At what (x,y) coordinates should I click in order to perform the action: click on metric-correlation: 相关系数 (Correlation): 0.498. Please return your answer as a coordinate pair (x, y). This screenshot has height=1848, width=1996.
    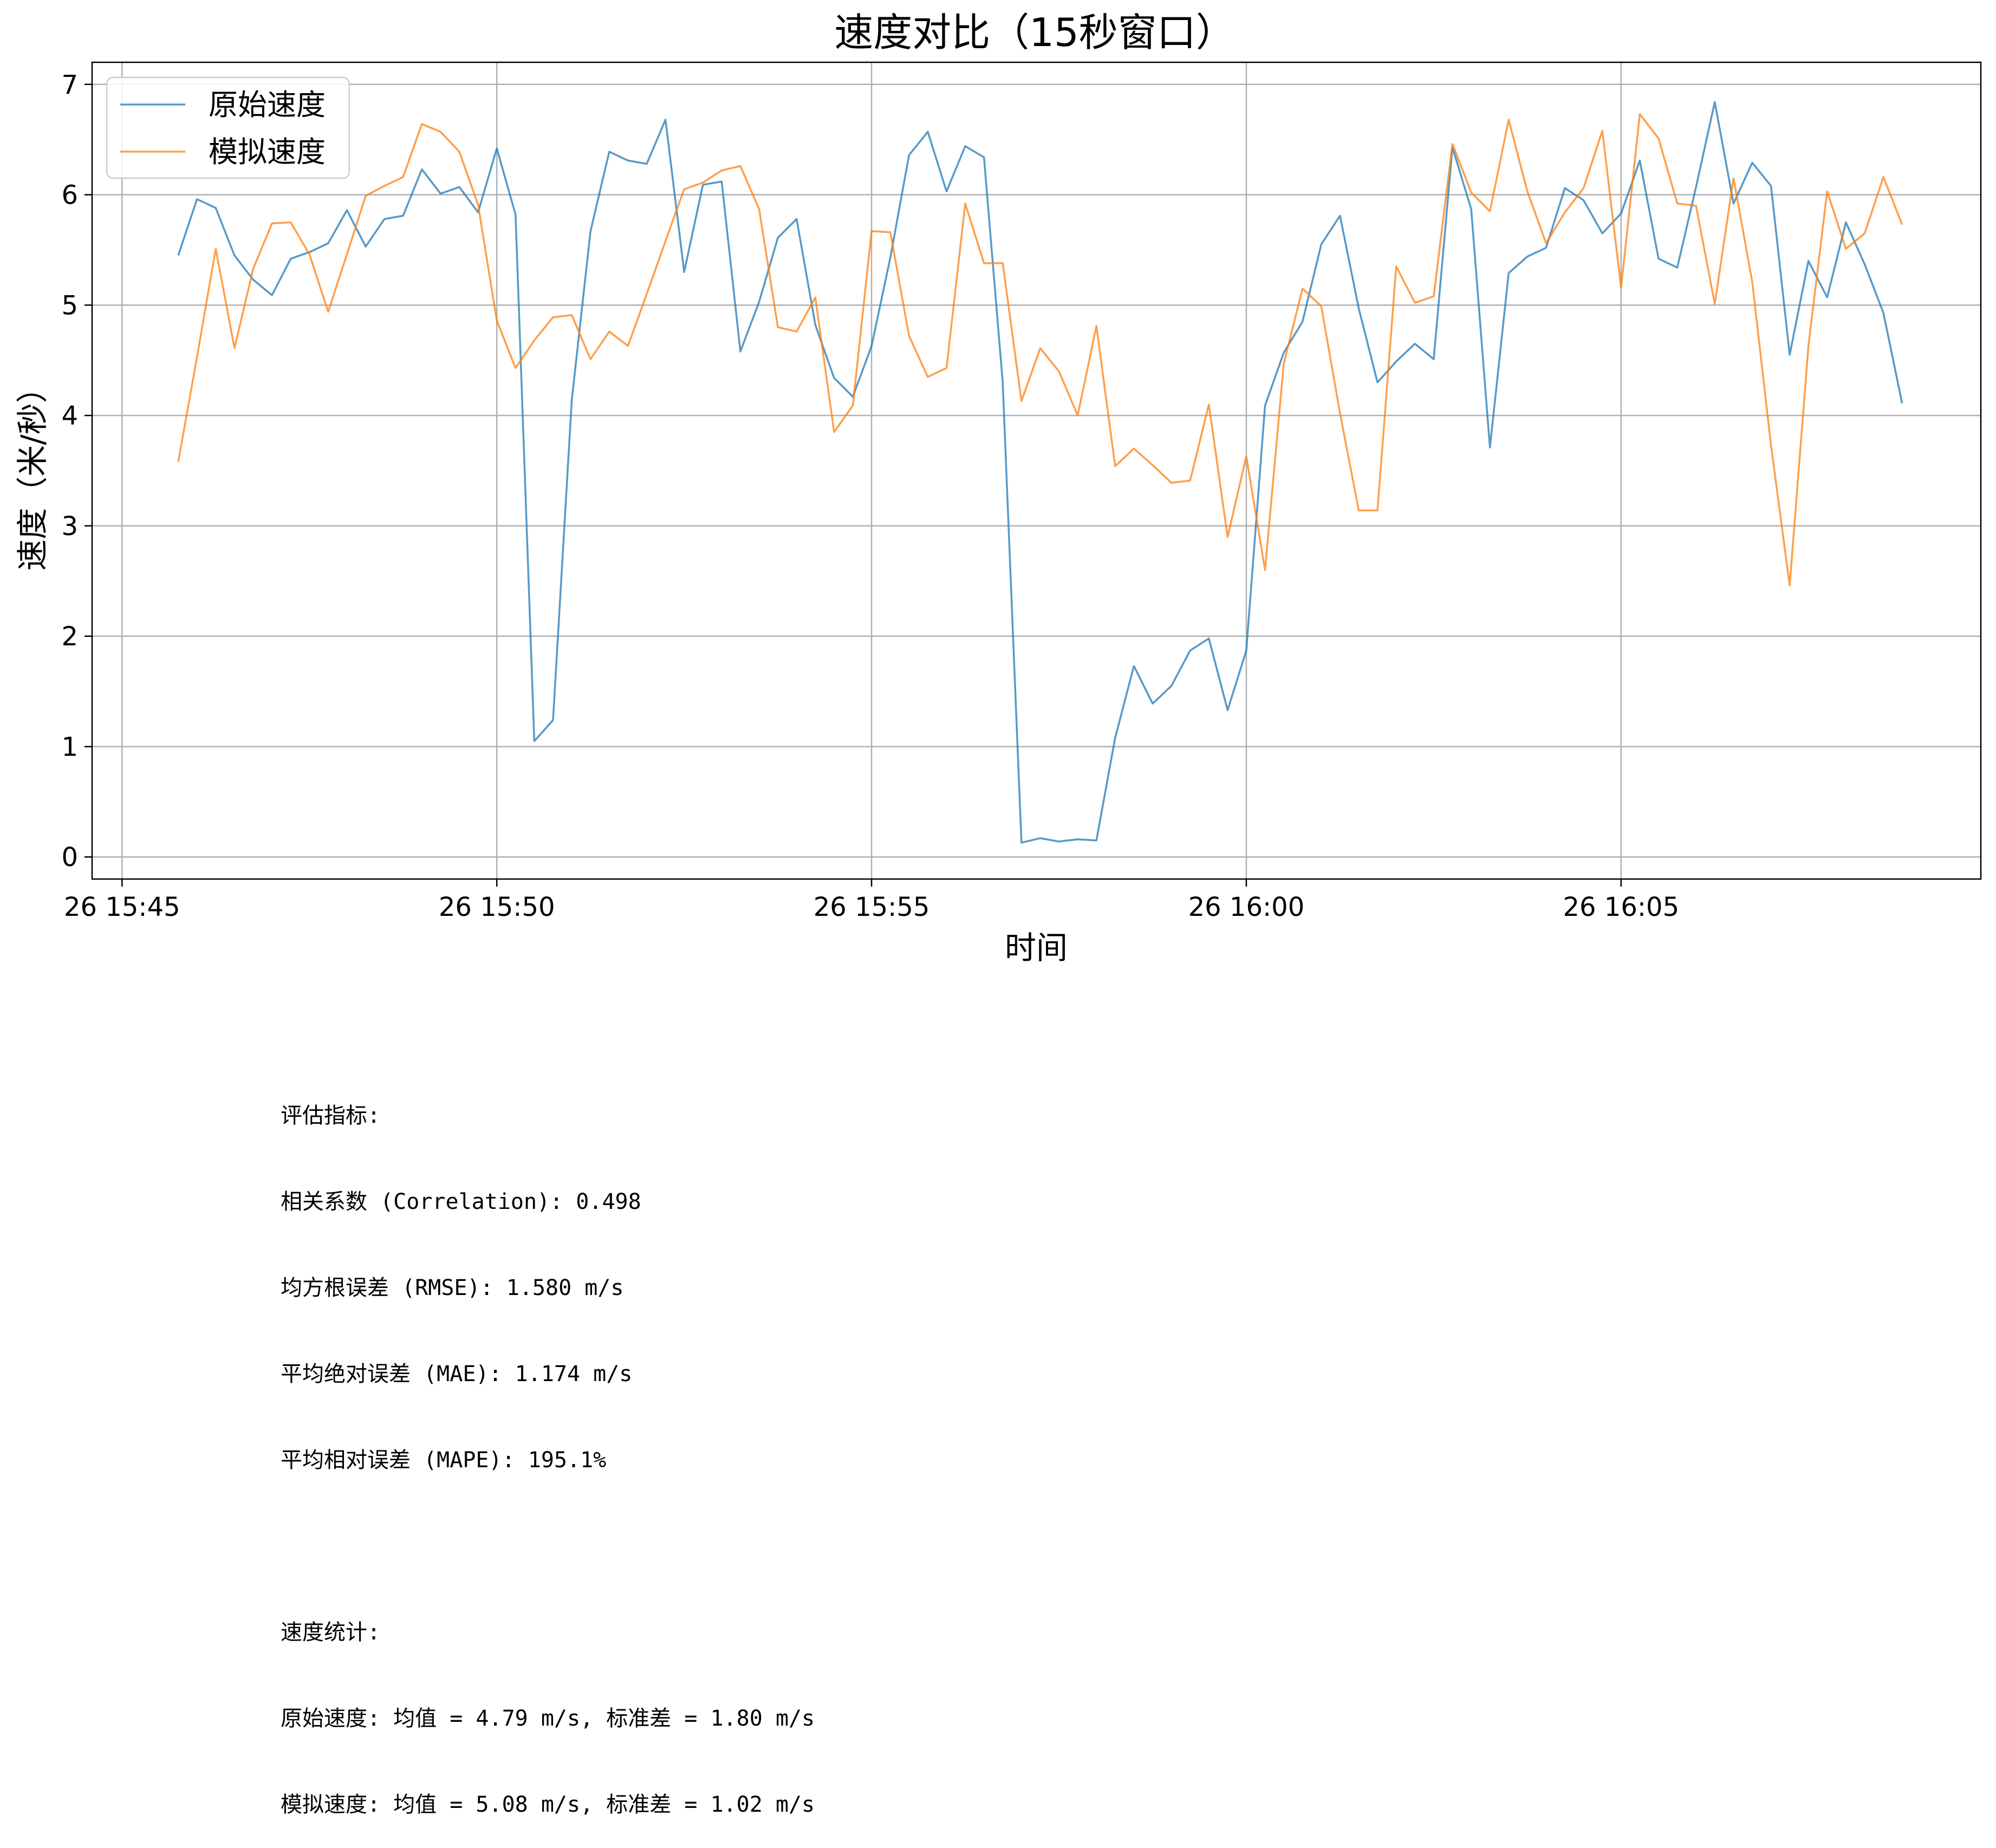
    Looking at the image, I should click on (461, 1201).